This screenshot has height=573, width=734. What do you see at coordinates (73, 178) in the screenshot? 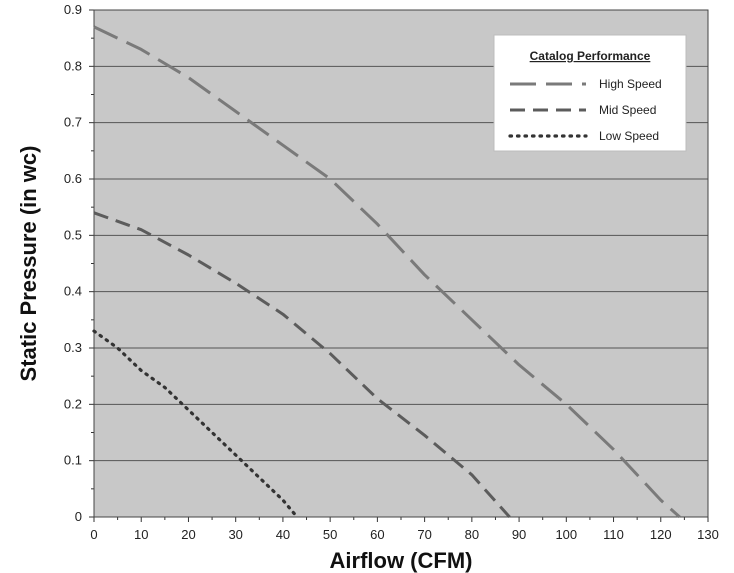
I see `y-tick-label: 0.6` at bounding box center [73, 178].